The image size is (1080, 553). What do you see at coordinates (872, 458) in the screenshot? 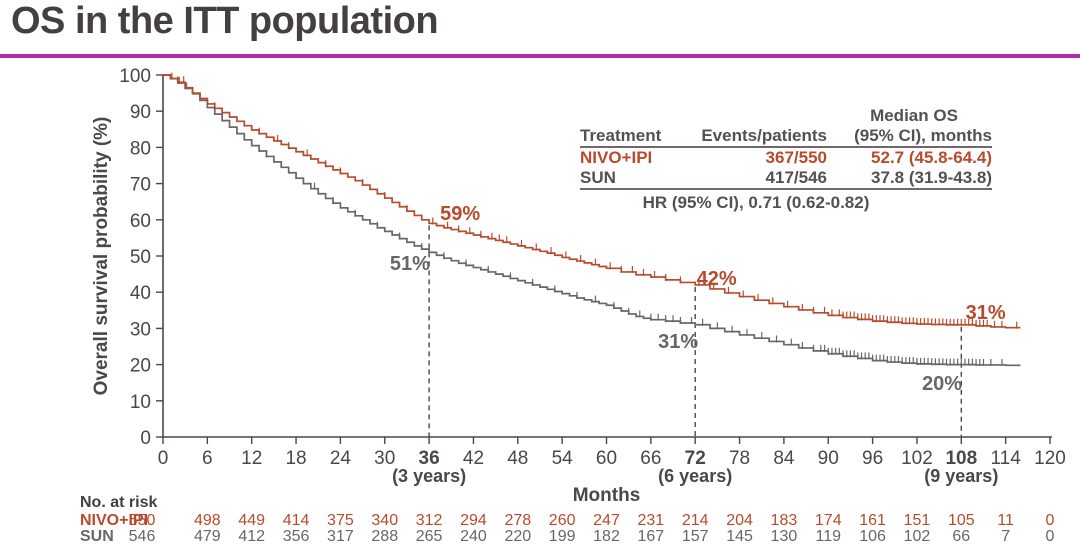
I see `x-tick-label: 96` at bounding box center [872, 458].